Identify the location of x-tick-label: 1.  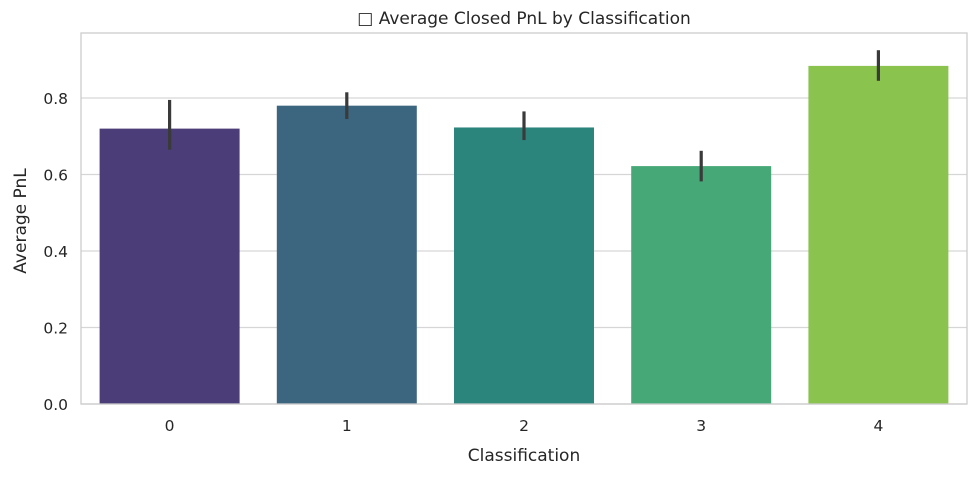
(347, 426).